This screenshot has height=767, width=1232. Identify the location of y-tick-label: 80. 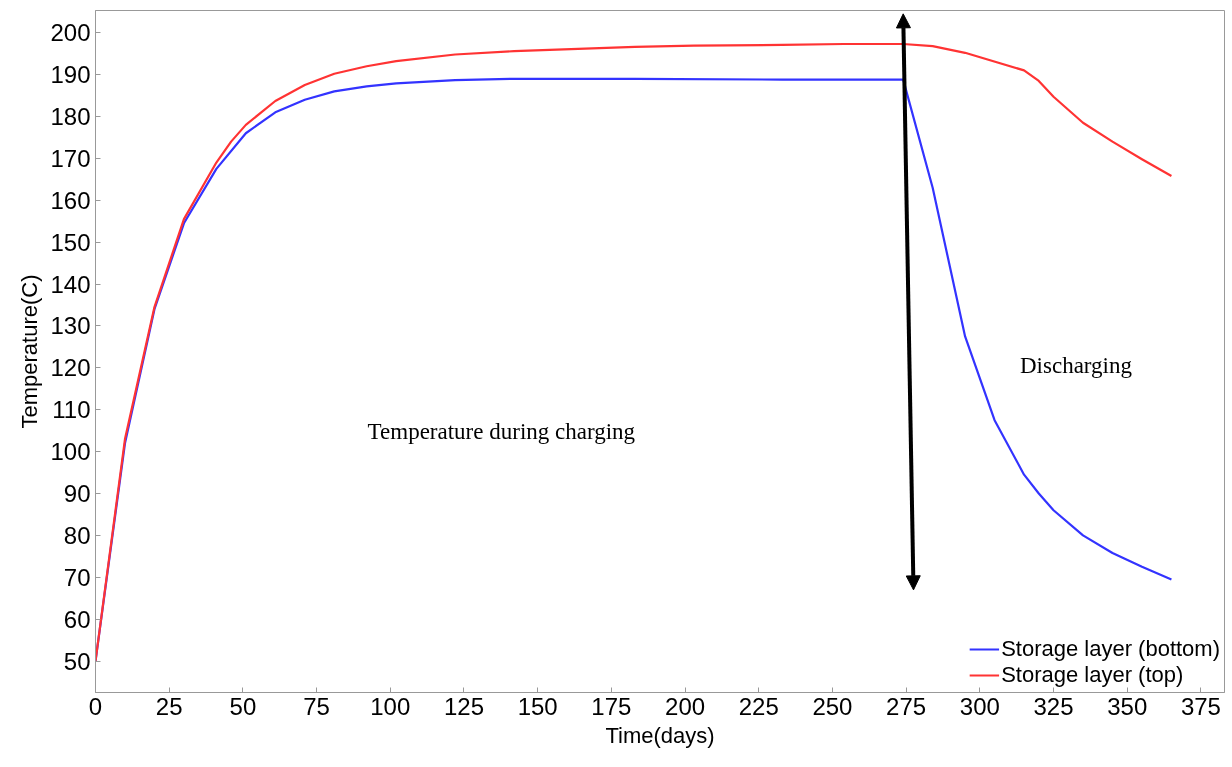
(77, 535).